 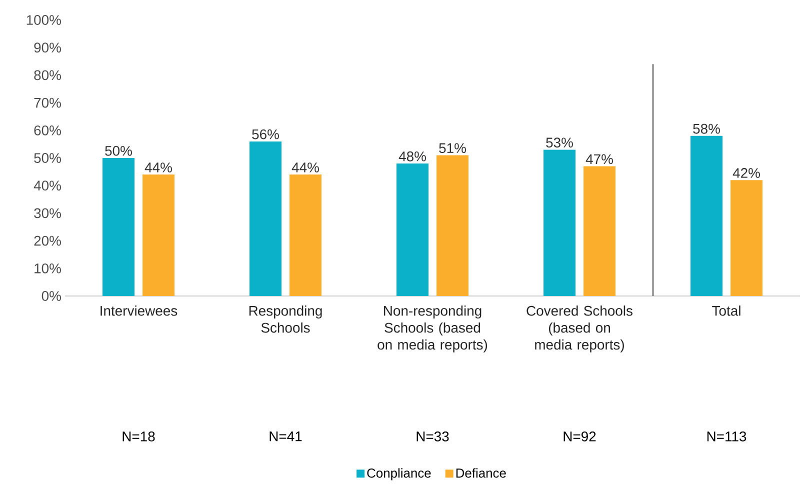 What do you see at coordinates (399, 474) in the screenshot?
I see `legend-label: Conpliance` at bounding box center [399, 474].